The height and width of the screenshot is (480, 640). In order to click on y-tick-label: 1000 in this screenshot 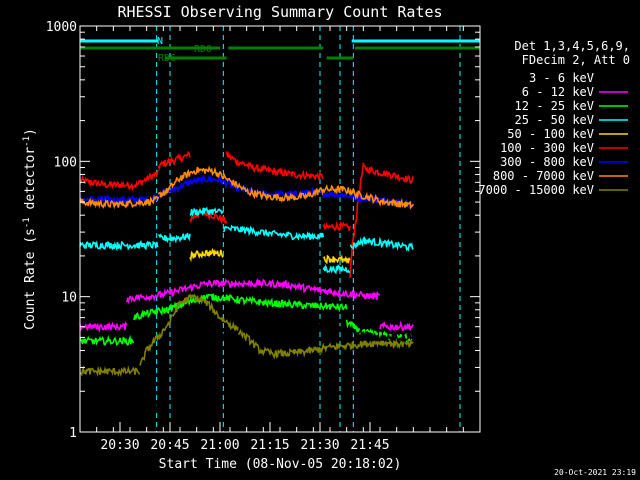, I will do `click(61, 27)`.